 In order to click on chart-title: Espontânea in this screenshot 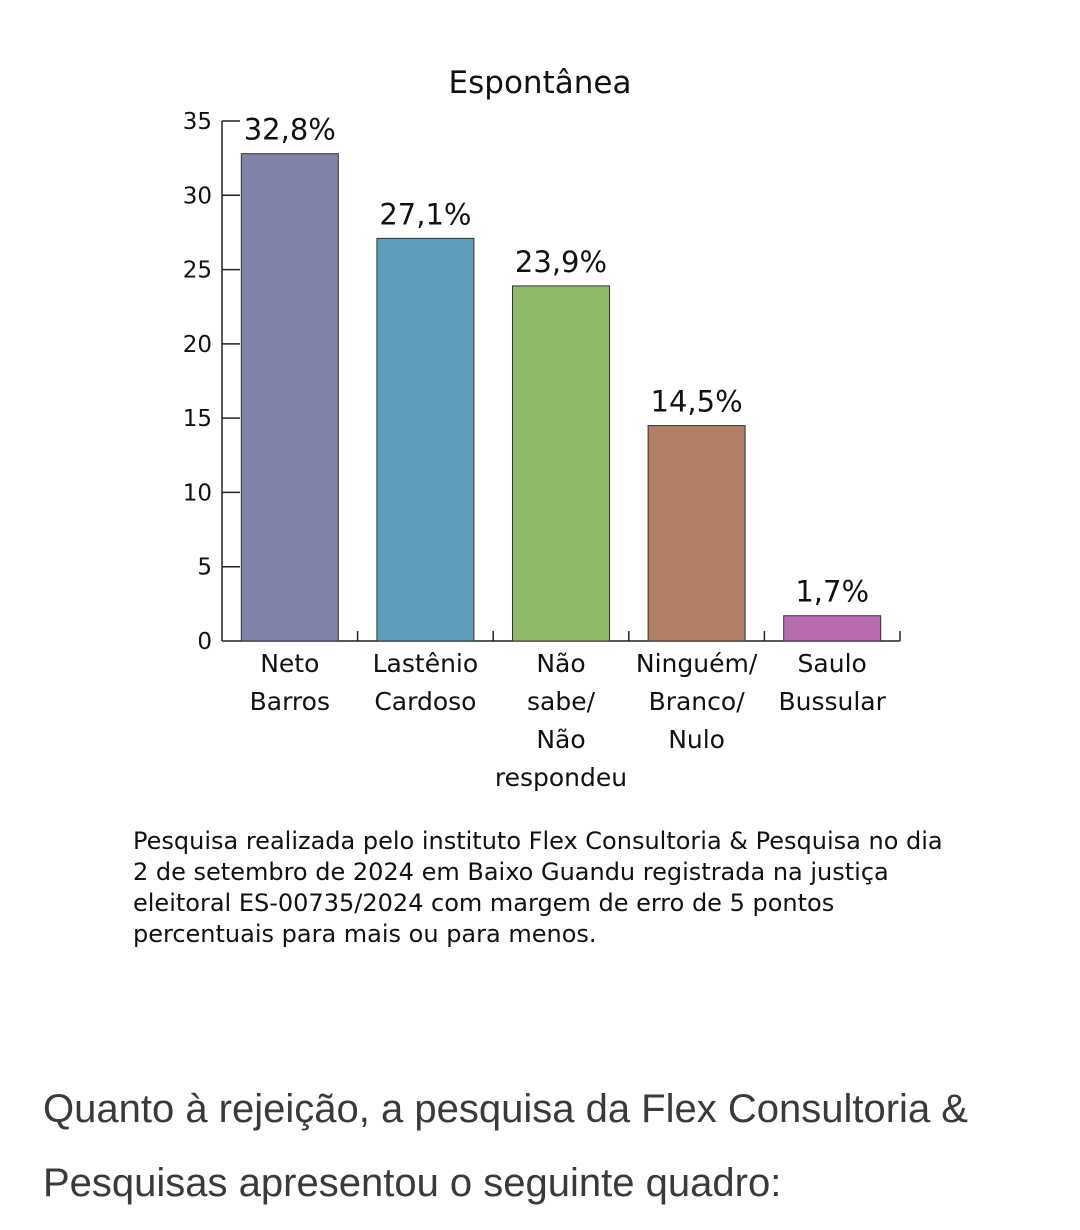, I will do `click(540, 83)`.